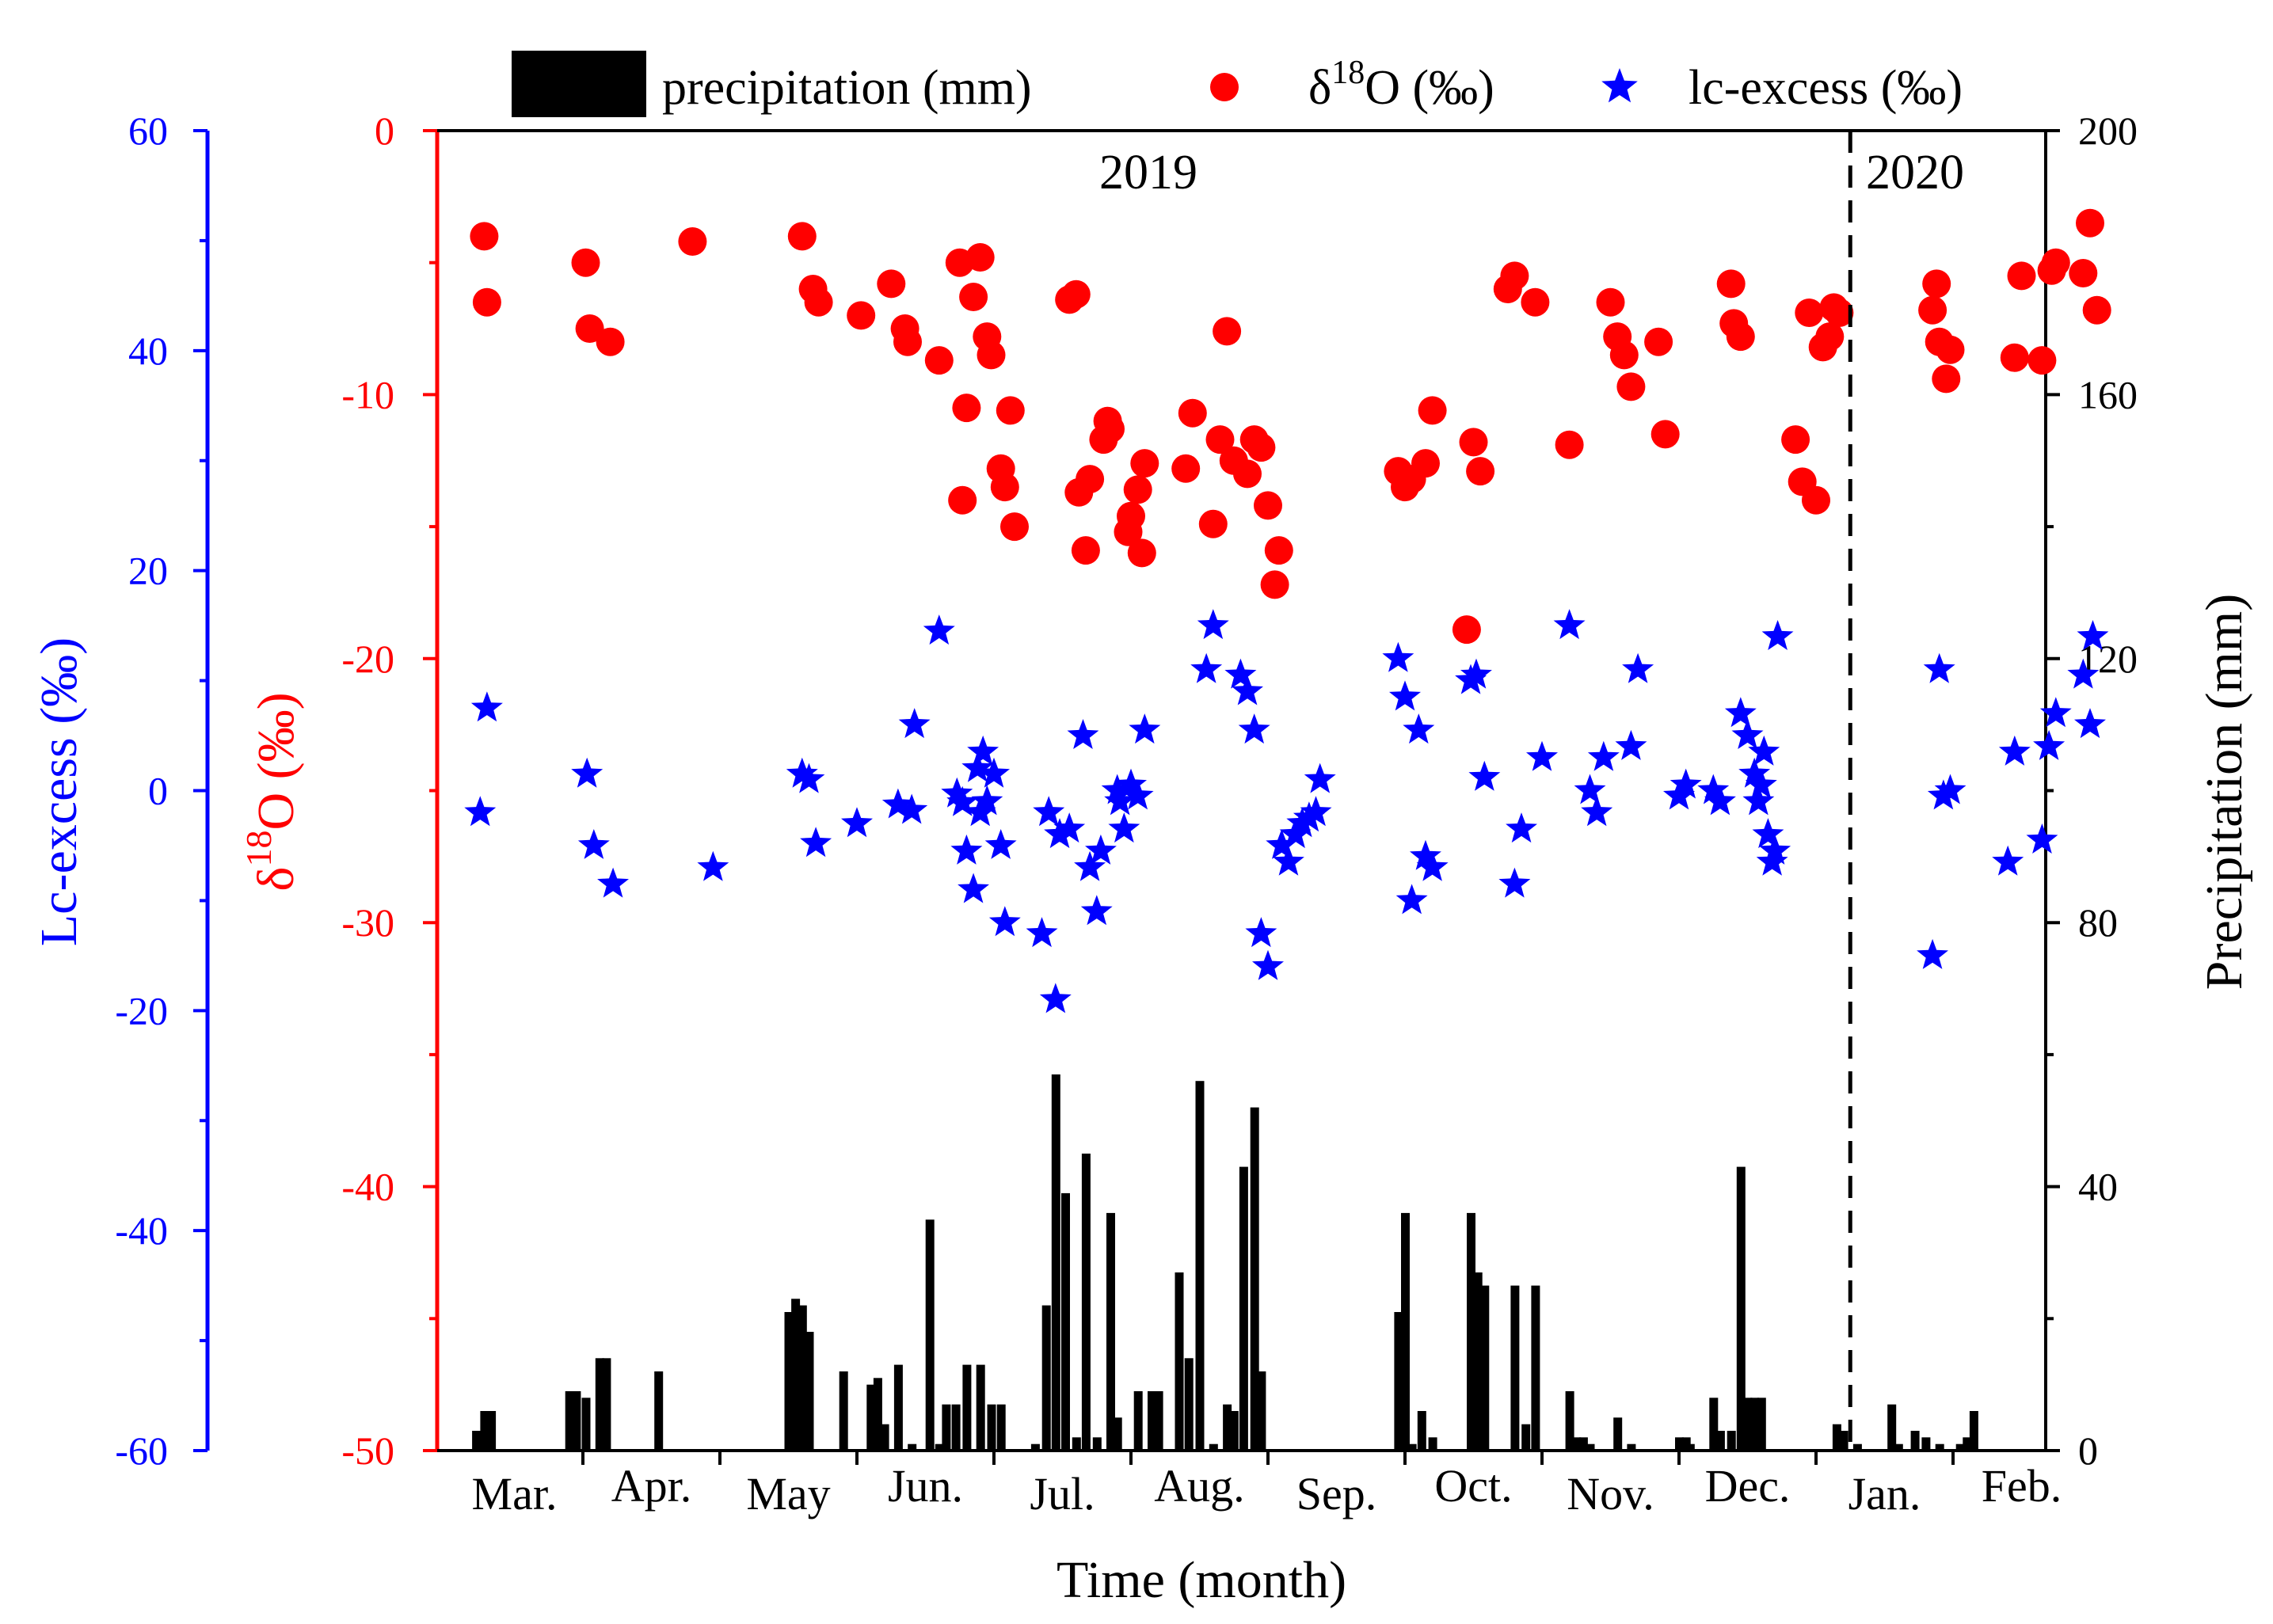  I want to click on year-label-2019: 2019, so click(1148, 173).